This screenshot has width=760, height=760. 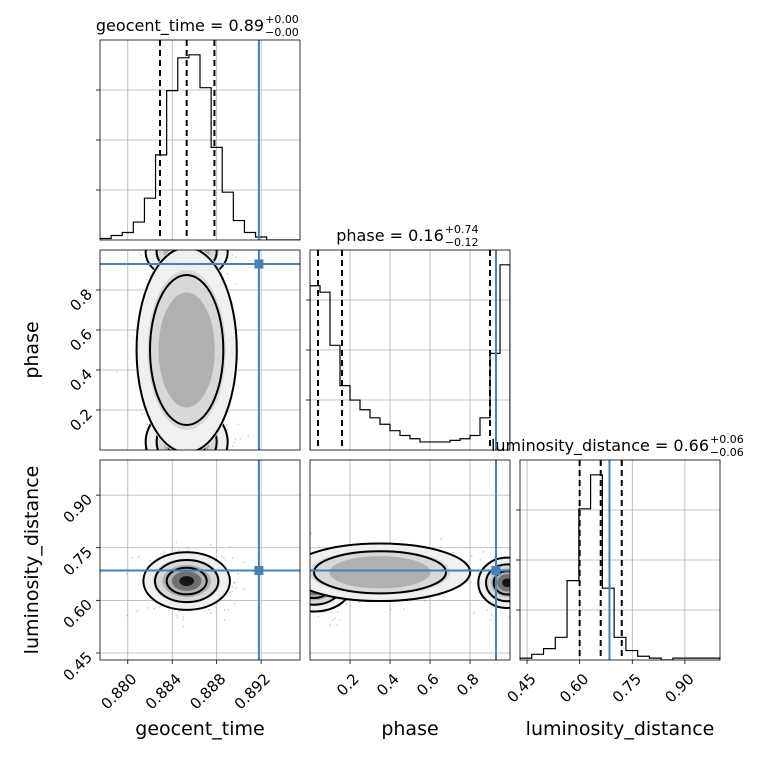 I want to click on contour-line, so click(x=186, y=581).